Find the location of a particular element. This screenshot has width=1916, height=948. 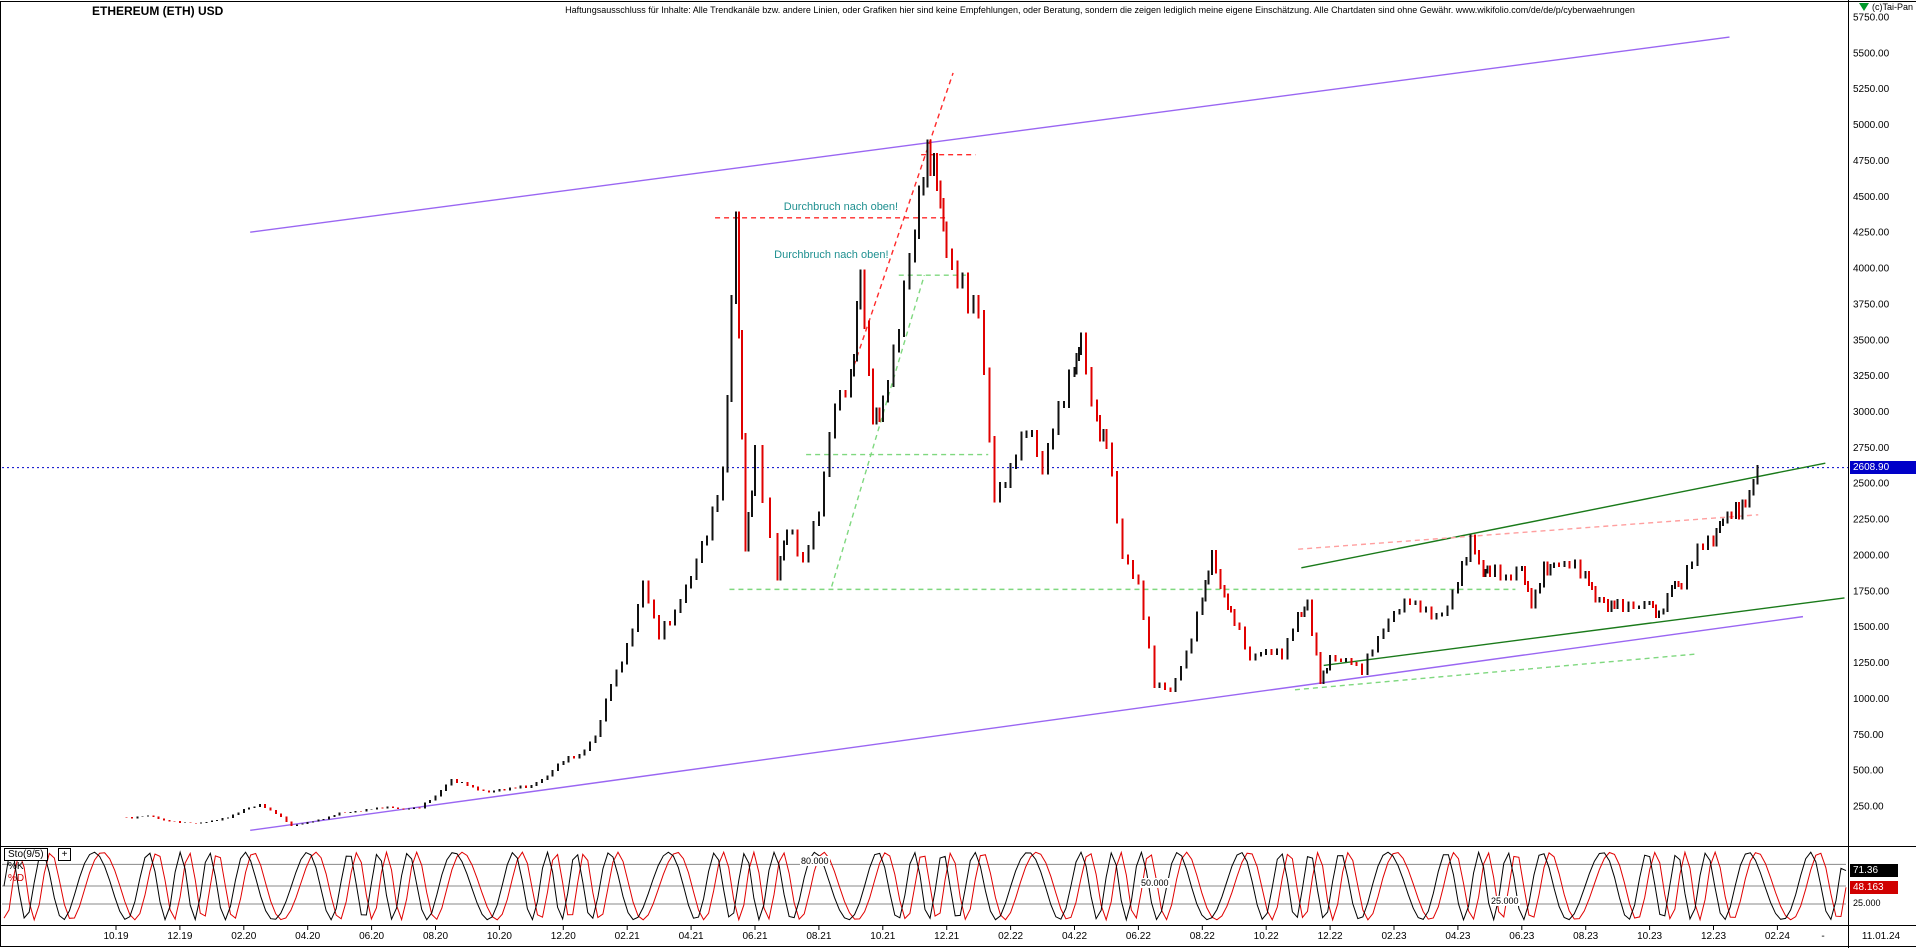

trendline-upper-green-channel is located at coordinates (1563, 515).